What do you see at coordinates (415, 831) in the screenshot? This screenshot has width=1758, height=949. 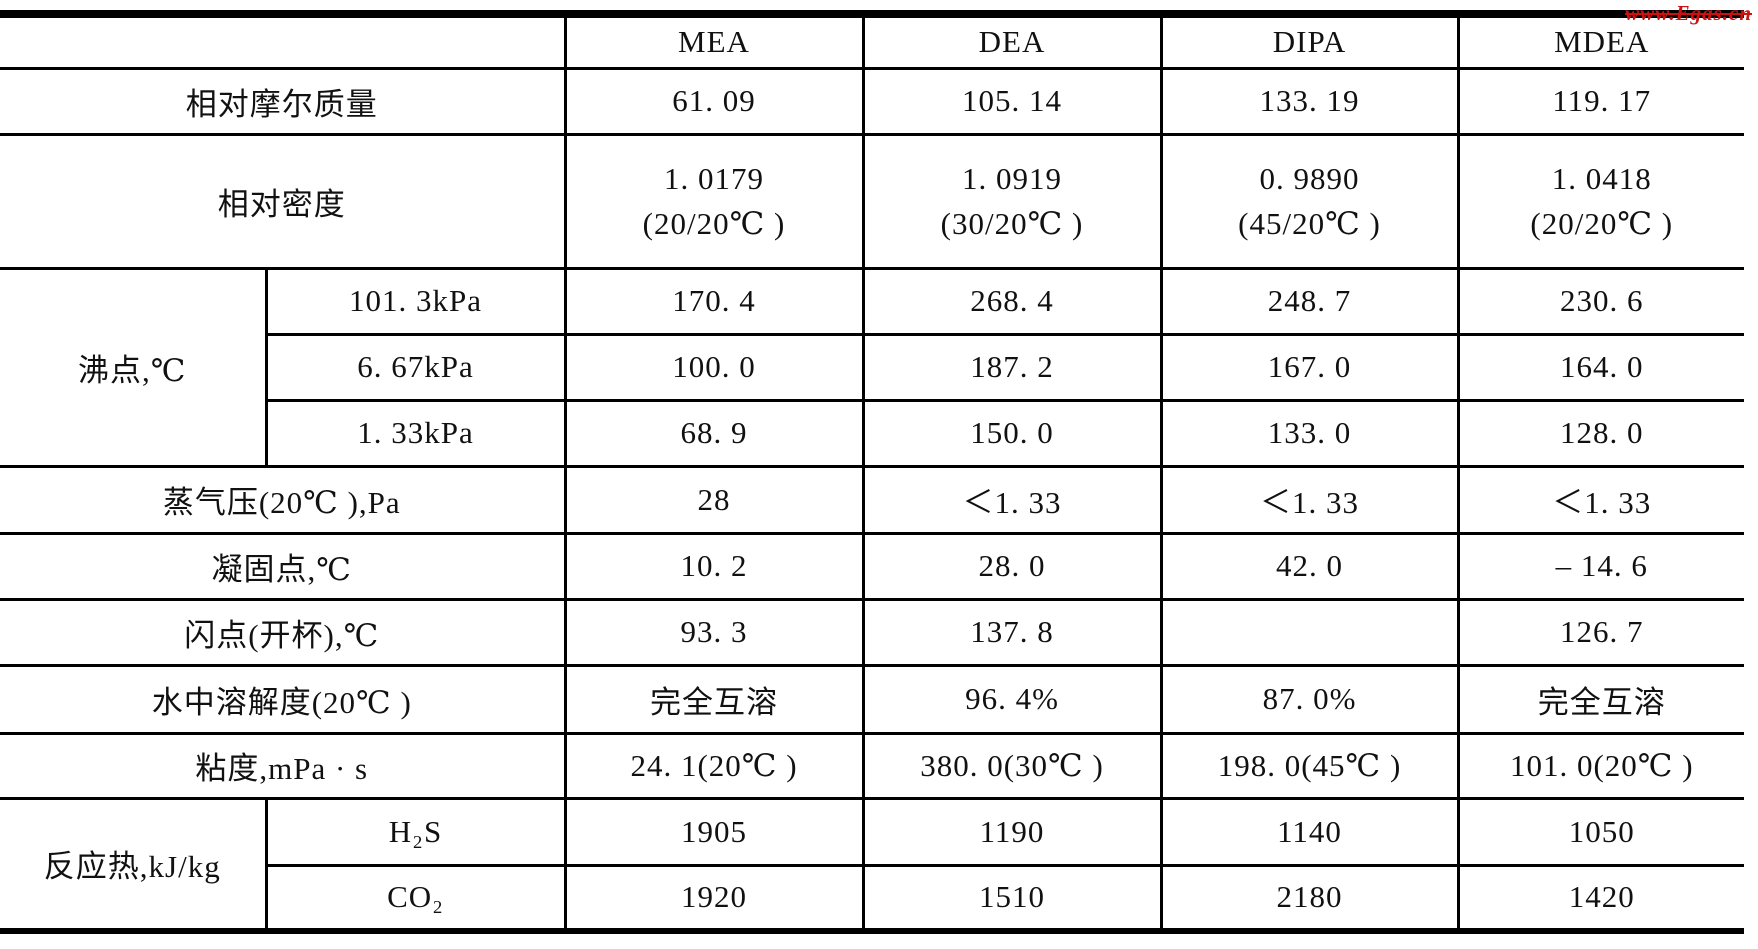 I see `reaction-heat-sub-label-h2s: H₂S` at bounding box center [415, 831].